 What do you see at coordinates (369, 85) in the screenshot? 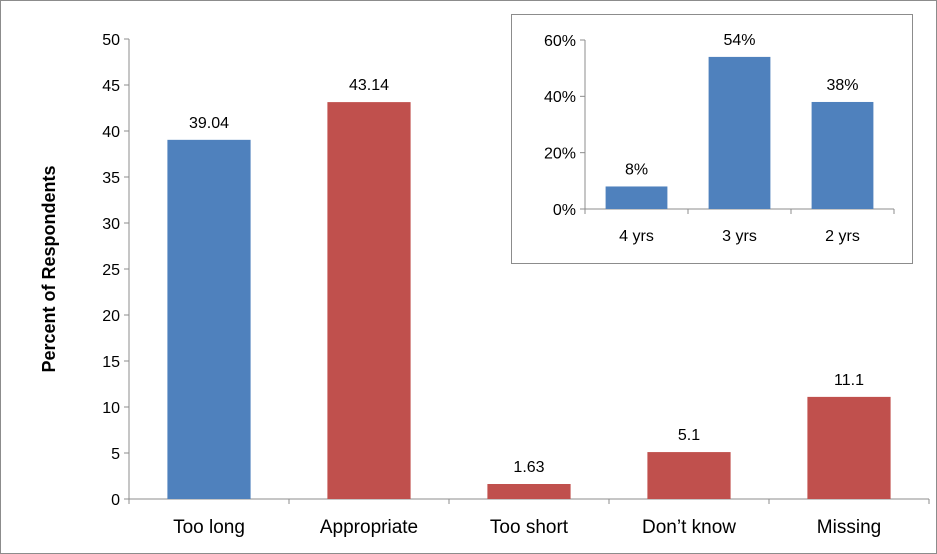
I see `data-label: 43.14` at bounding box center [369, 85].